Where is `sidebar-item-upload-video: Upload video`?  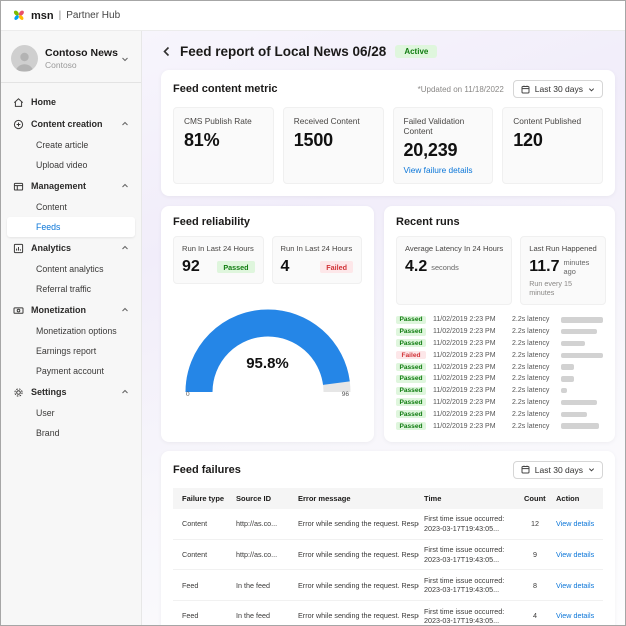
sidebar-item-upload-video: Upload video is located at coordinates (71, 165).